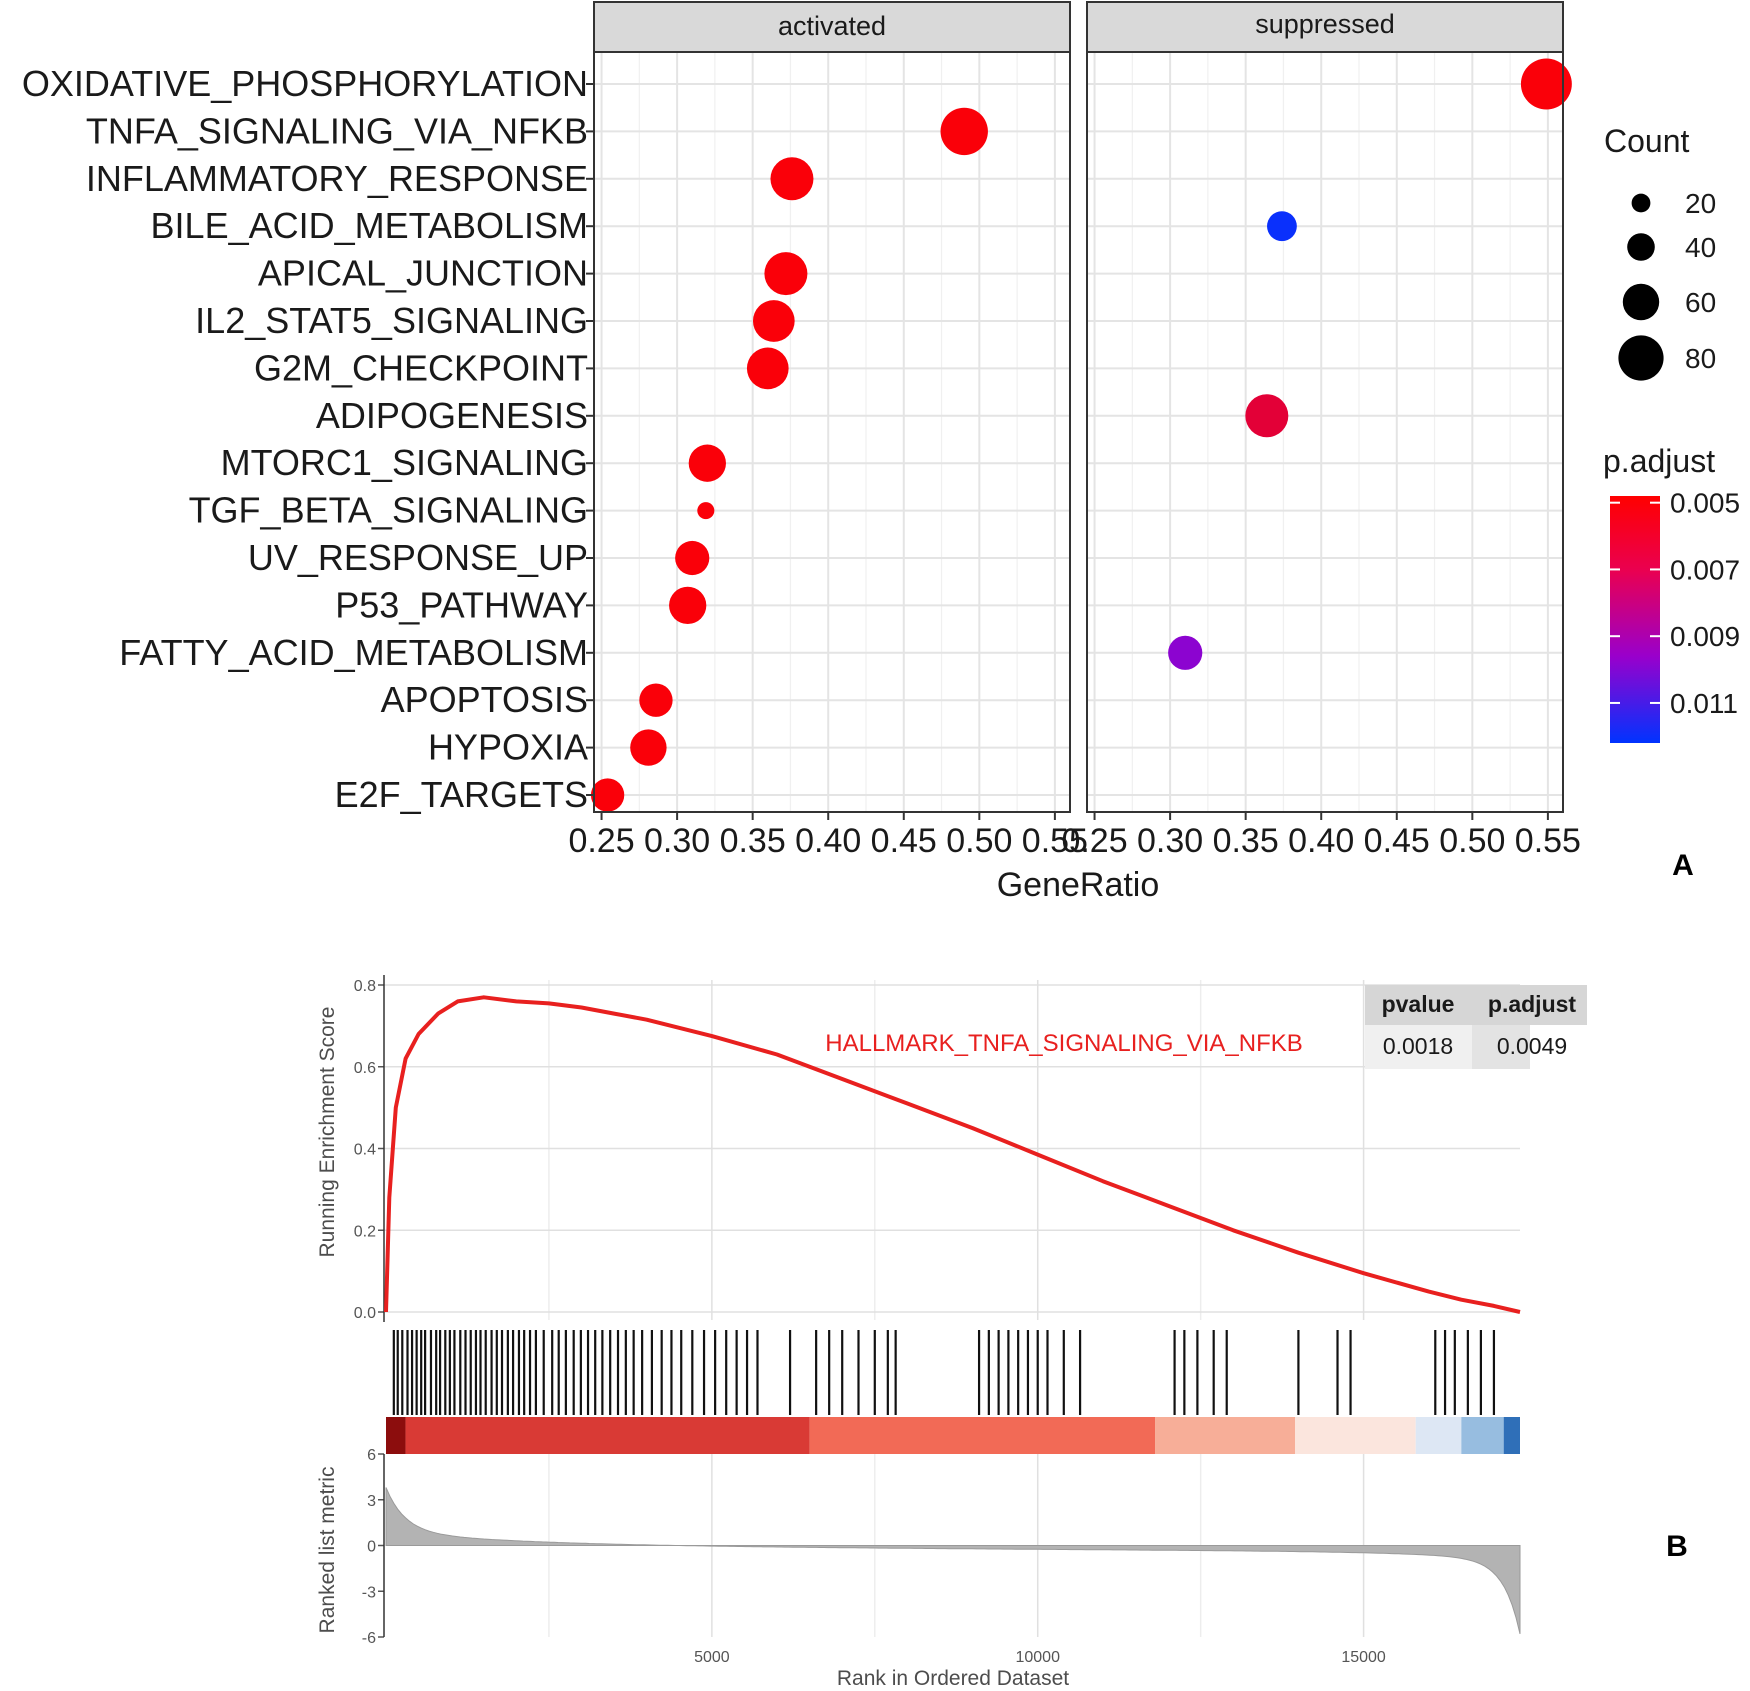 Image resolution: width=1750 pixels, height=1691 pixels. What do you see at coordinates (371, 1547) in the screenshot?
I see `ranked-metric-ytick-label: 0` at bounding box center [371, 1547].